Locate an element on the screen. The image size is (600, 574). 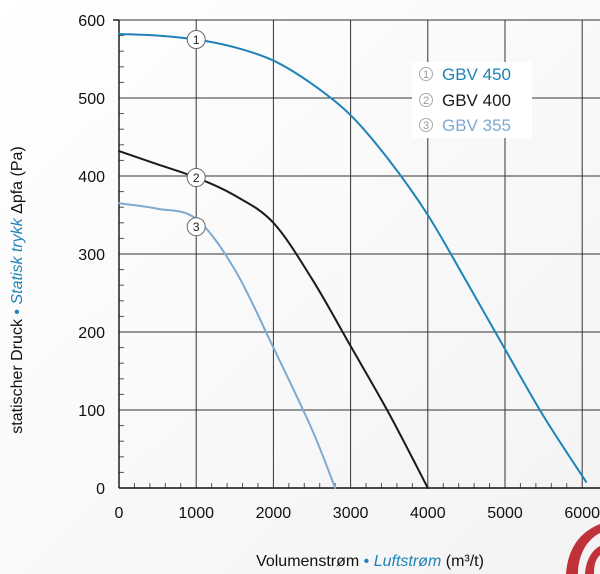
y-tick-label-100: 100 is located at coordinates (91, 411).